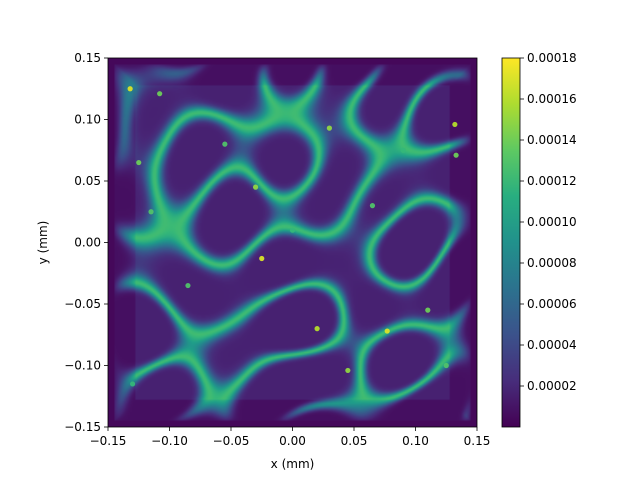  I want to click on colorbar-tick-label-2: 0.00006, so click(552, 304).